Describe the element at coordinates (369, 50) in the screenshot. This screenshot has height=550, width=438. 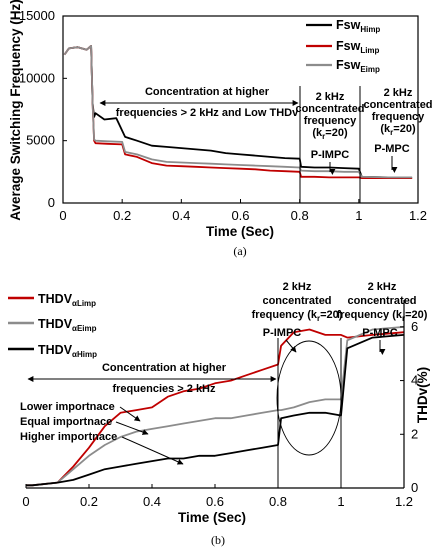
I see `panel-a-legend-sub-1: Limp` at that location.